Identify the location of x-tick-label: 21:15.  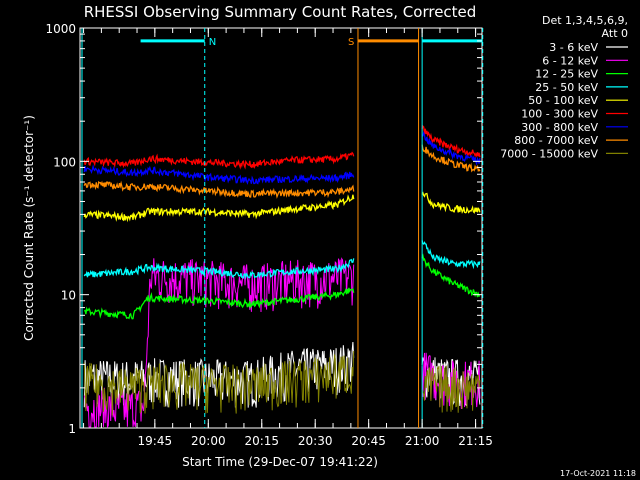
(475, 441).